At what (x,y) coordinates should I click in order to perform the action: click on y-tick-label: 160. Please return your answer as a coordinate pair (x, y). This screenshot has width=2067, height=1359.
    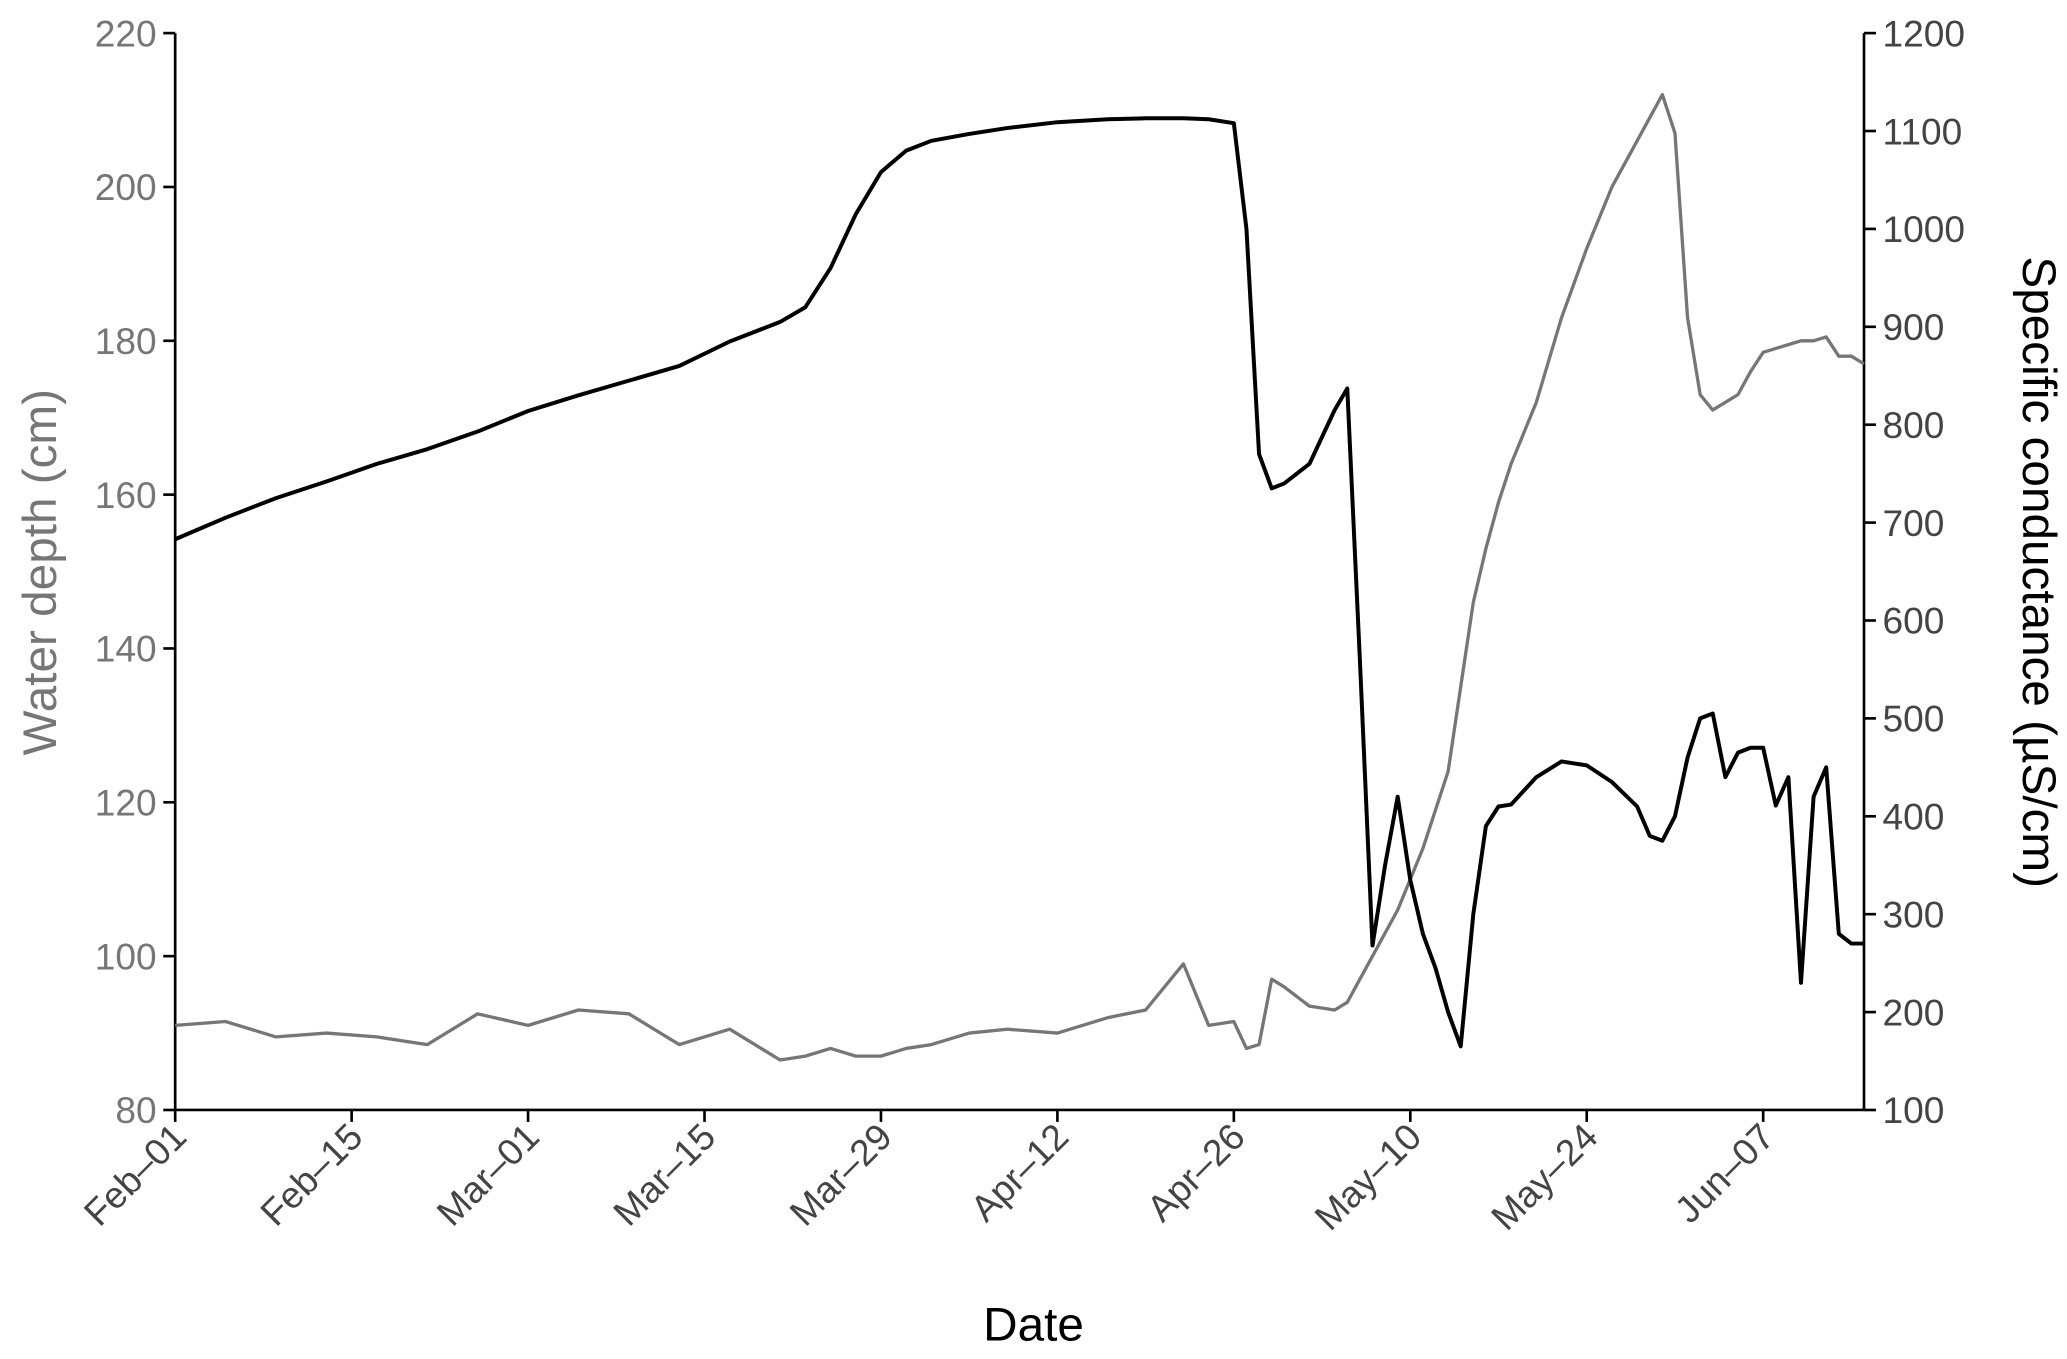
    Looking at the image, I should click on (126, 495).